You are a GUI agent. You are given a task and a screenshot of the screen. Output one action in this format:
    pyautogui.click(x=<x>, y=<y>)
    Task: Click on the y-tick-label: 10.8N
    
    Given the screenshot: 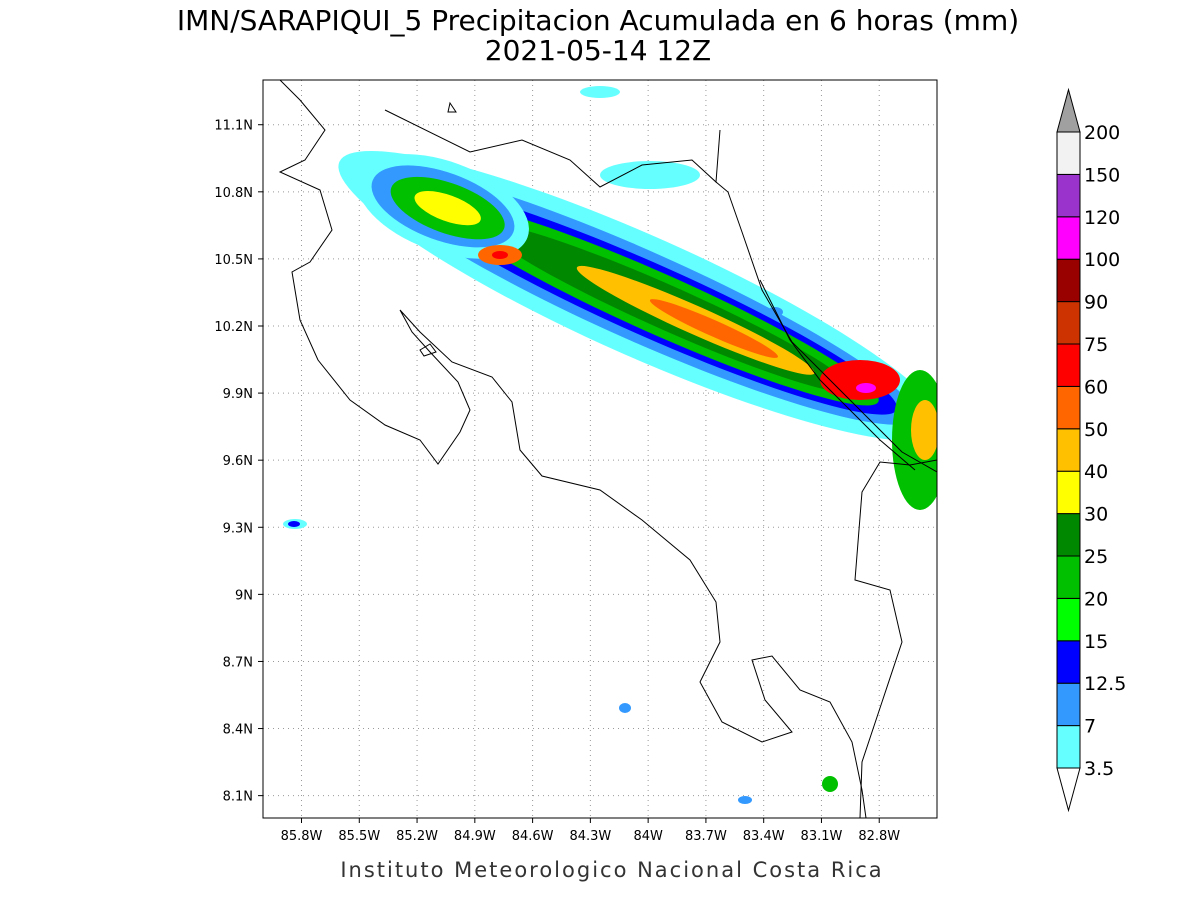 What is the action you would take?
    pyautogui.click(x=233, y=193)
    